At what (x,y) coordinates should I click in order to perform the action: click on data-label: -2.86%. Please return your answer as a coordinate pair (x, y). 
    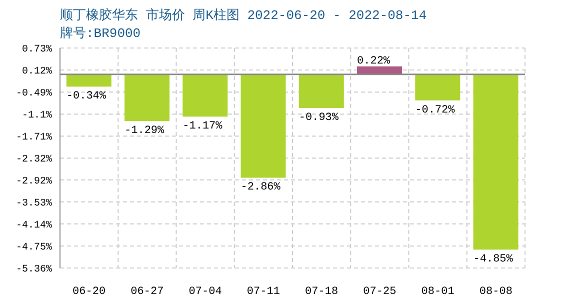
    Looking at the image, I should click on (260, 188).